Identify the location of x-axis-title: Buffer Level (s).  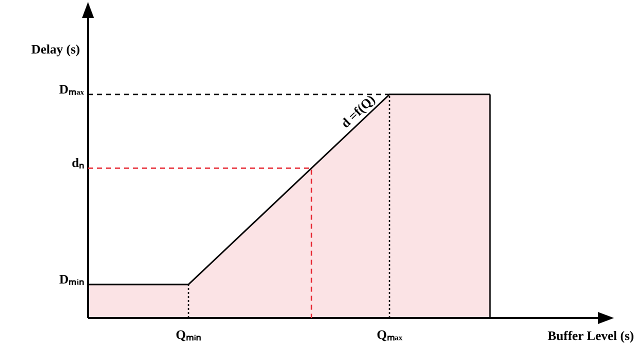
(591, 335).